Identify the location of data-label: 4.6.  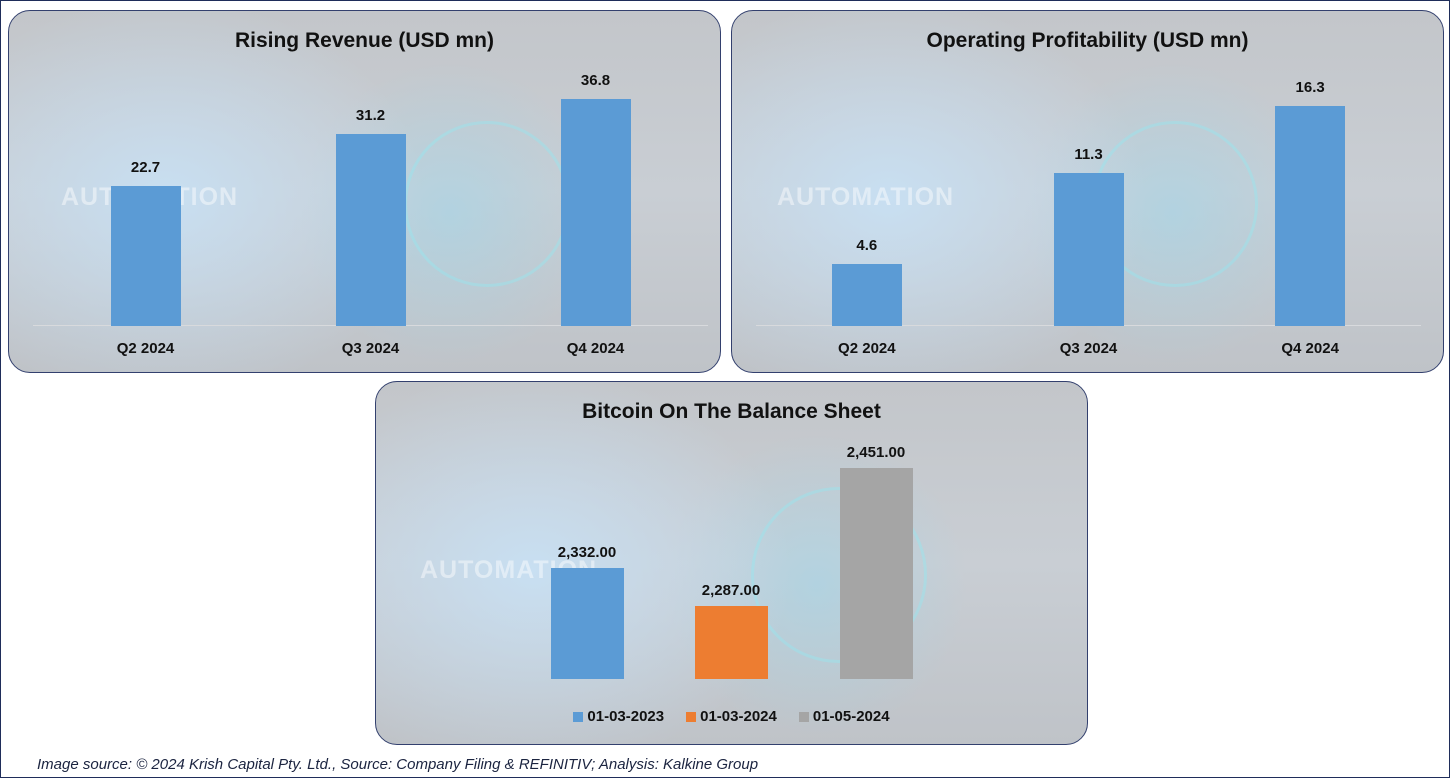
(867, 245).